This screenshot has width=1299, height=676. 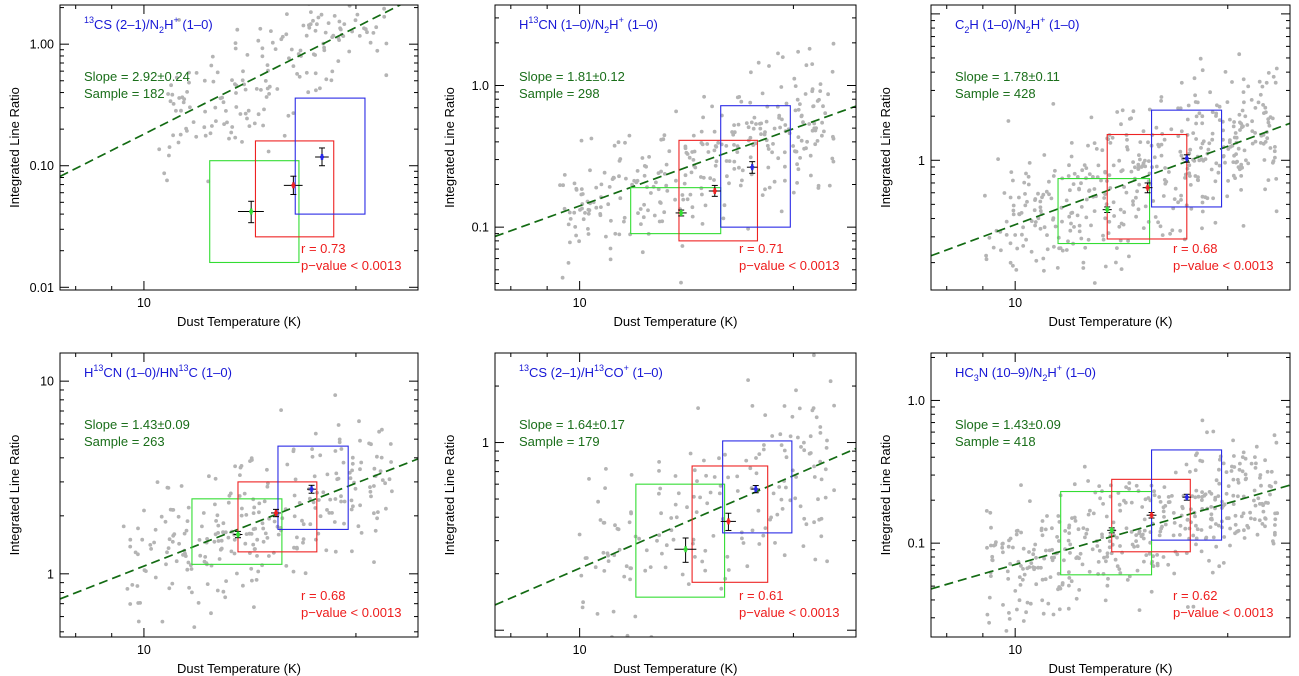 What do you see at coordinates (1195, 595) in the screenshot?
I see `correlation-label: r = 0.62` at bounding box center [1195, 595].